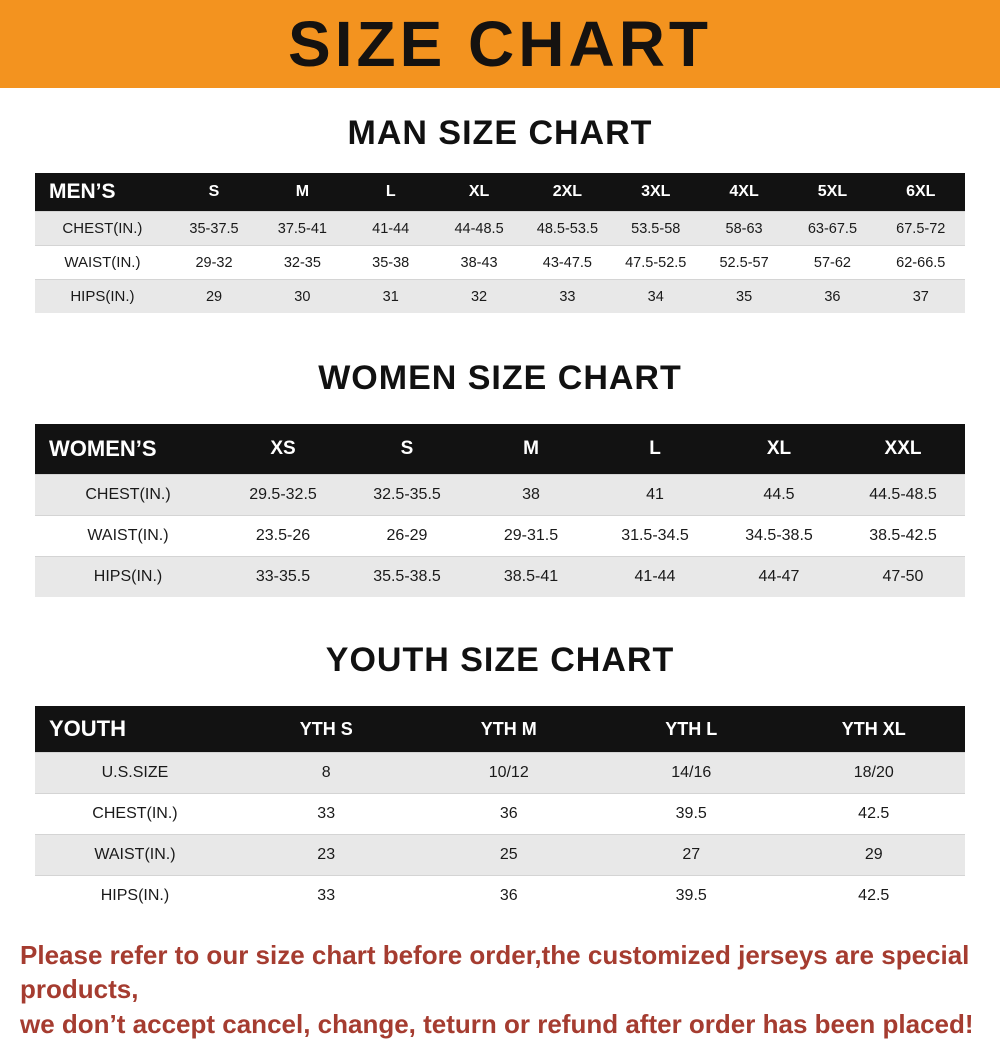 The height and width of the screenshot is (1041, 1000). I want to click on table-header-row: WOMEN’S XS S M L XL XXL, so click(500, 449).